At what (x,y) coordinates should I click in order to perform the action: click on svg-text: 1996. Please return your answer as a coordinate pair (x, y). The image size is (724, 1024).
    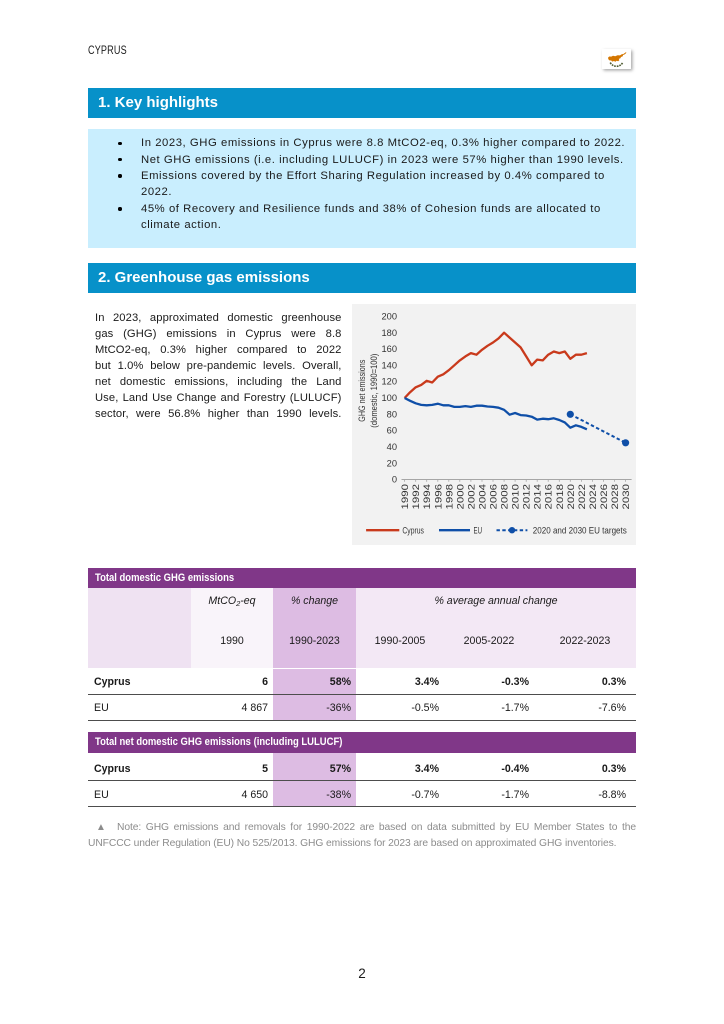
    Looking at the image, I should click on (439, 497).